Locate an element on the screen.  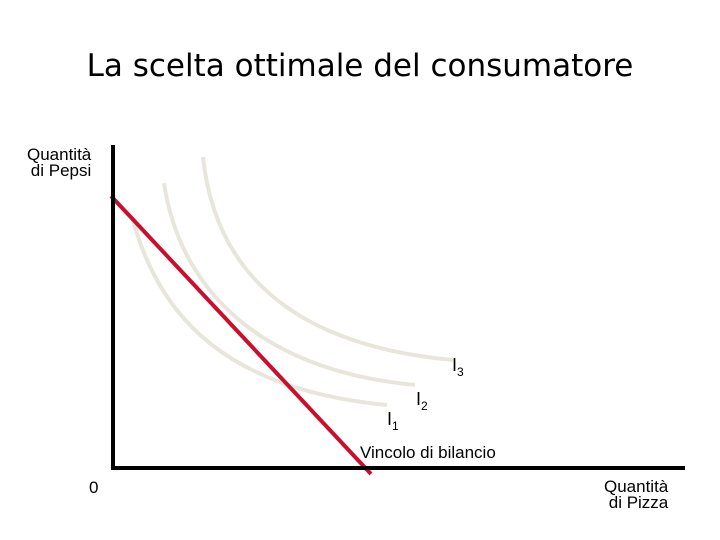
origin-label: 0 is located at coordinates (94, 487).